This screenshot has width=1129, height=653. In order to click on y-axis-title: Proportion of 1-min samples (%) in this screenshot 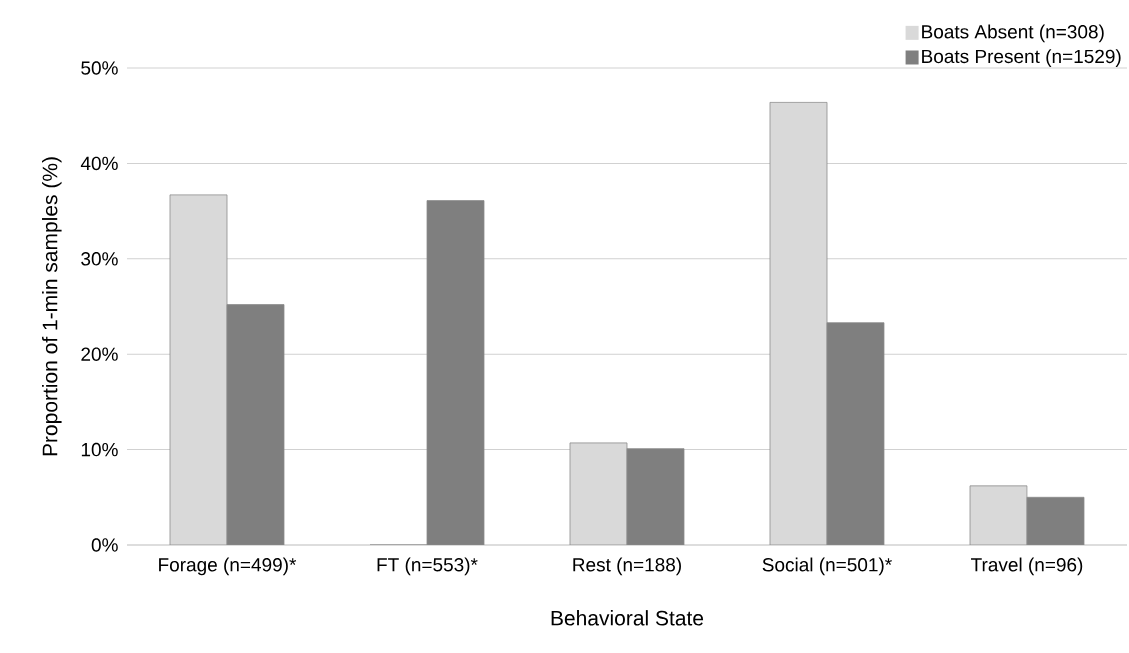, I will do `click(52, 306)`.